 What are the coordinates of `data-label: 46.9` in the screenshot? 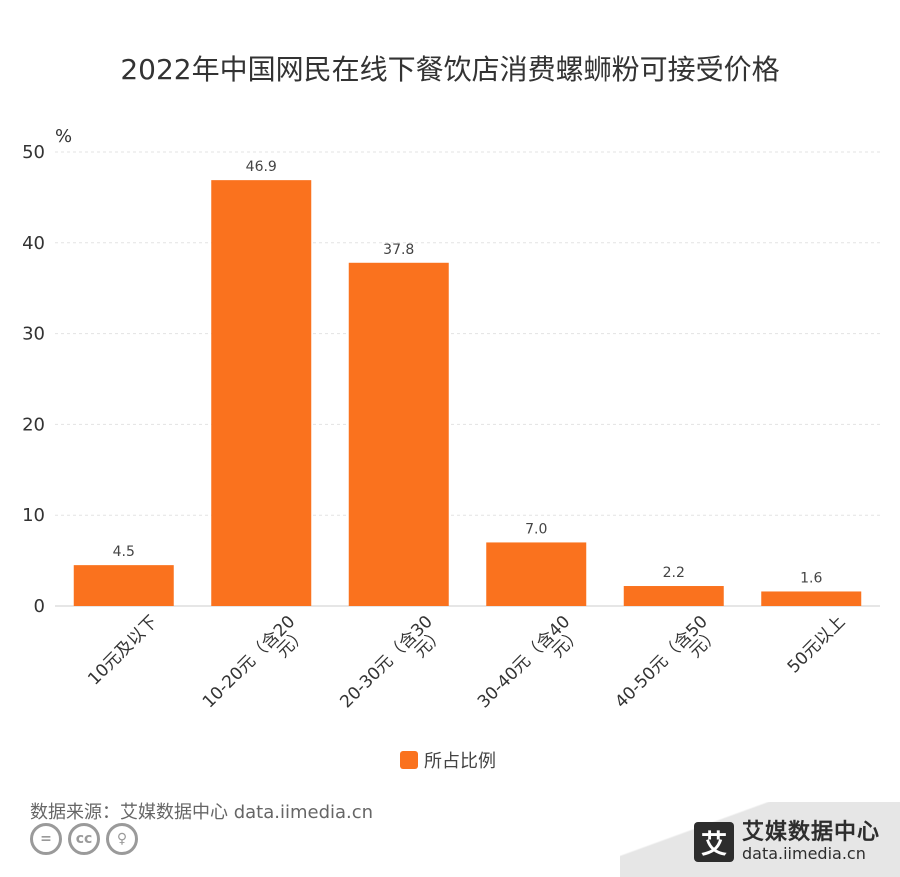 It's located at (261, 167).